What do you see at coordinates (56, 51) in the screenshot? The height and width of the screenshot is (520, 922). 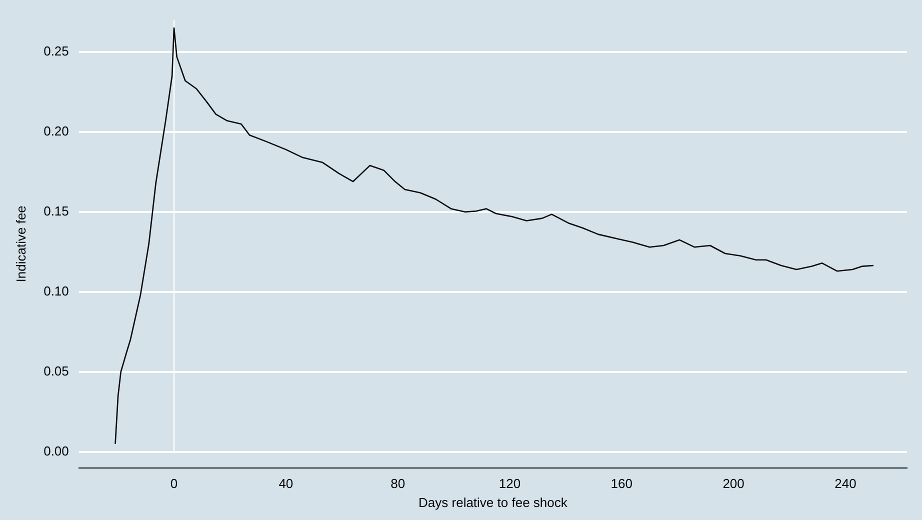 I see `y-tick-label: 0.25` at bounding box center [56, 51].